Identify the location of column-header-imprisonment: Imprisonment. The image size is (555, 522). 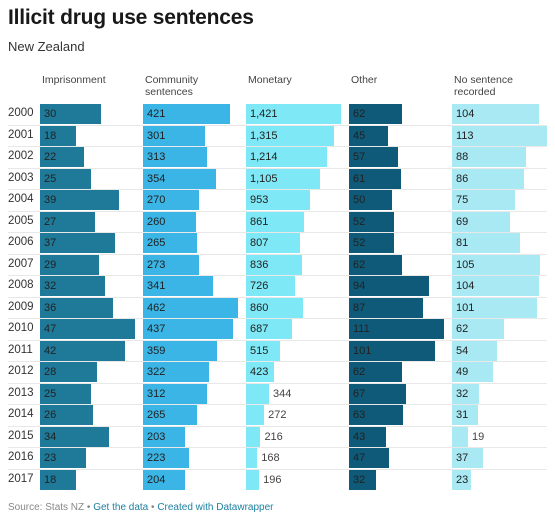
(74, 80).